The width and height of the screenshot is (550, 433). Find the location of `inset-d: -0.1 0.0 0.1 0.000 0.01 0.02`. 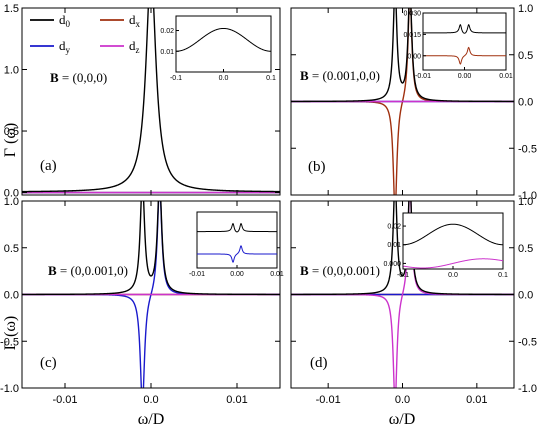

inset-d: -0.1 0.0 0.1 0.000 0.01 0.02 is located at coordinates (445, 245).